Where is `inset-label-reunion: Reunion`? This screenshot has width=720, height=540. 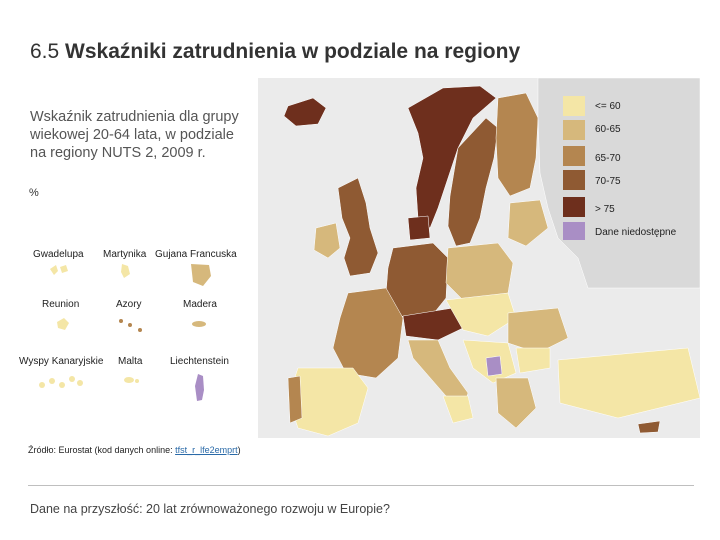 inset-label-reunion: Reunion is located at coordinates (61, 304).